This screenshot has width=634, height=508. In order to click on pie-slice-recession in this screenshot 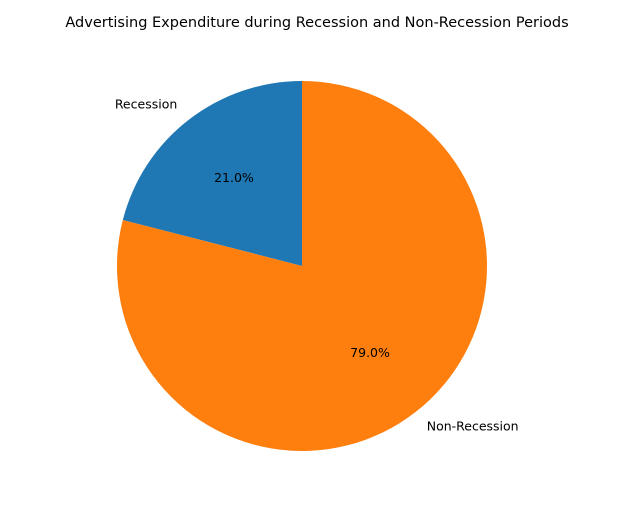, I will do `click(212, 173)`.